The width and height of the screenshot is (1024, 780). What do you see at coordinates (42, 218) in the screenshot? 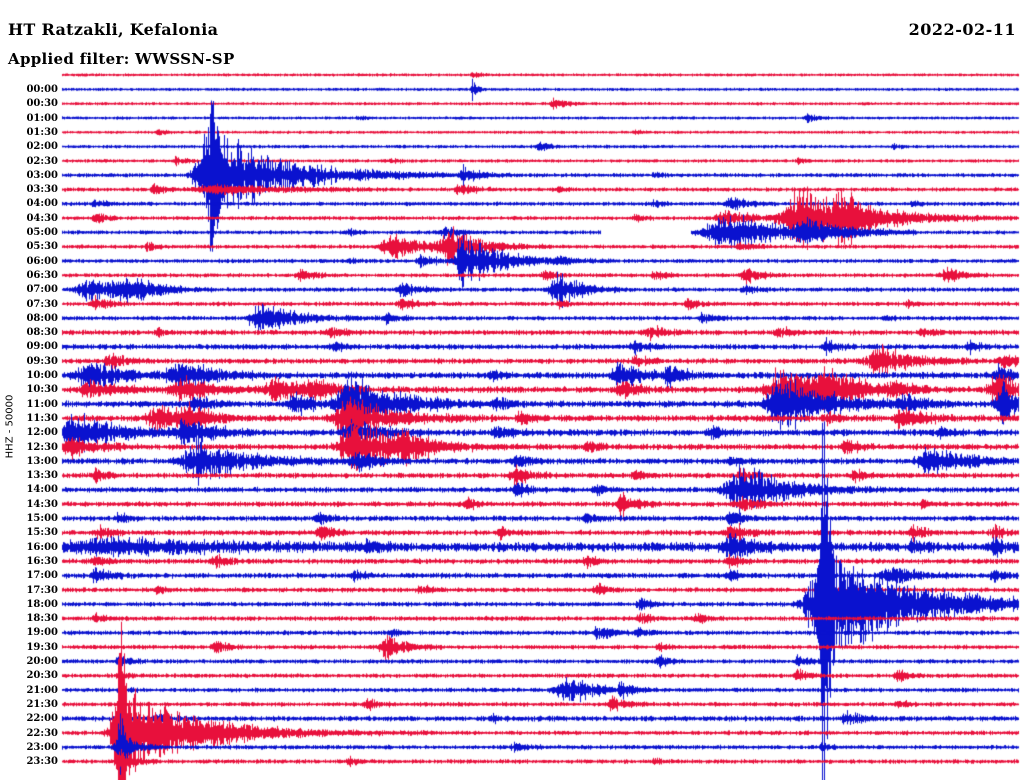
I see `row-time-label: 04:30` at bounding box center [42, 218].